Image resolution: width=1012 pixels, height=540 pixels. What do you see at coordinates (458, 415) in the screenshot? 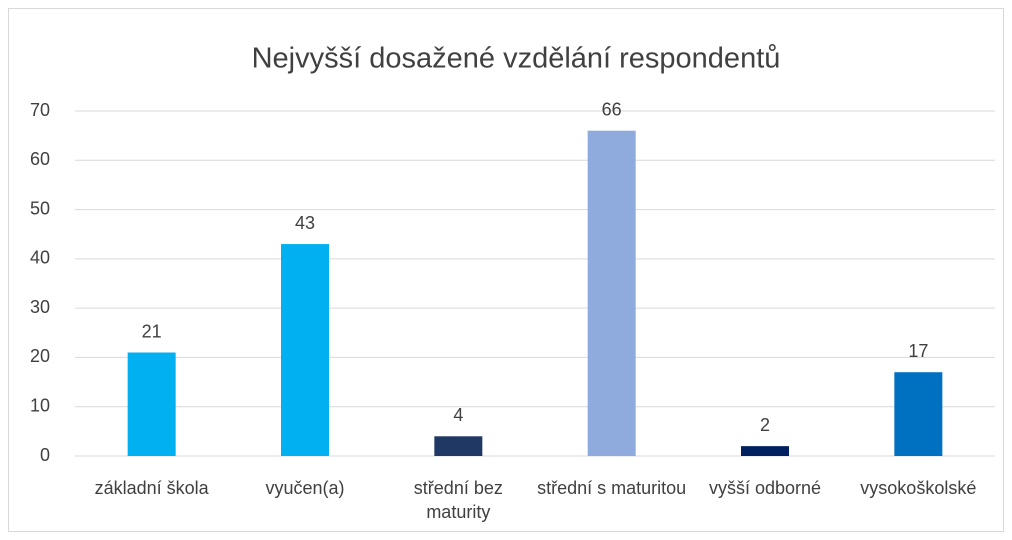
I see `data-label: 4` at bounding box center [458, 415].